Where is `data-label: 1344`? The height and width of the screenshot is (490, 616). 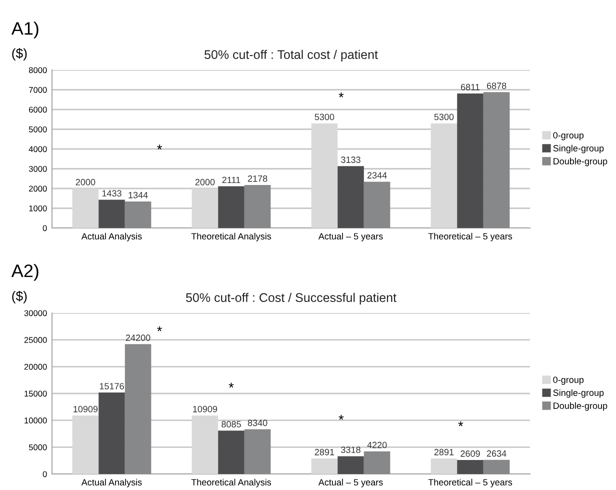 data-label: 1344 is located at coordinates (138, 195).